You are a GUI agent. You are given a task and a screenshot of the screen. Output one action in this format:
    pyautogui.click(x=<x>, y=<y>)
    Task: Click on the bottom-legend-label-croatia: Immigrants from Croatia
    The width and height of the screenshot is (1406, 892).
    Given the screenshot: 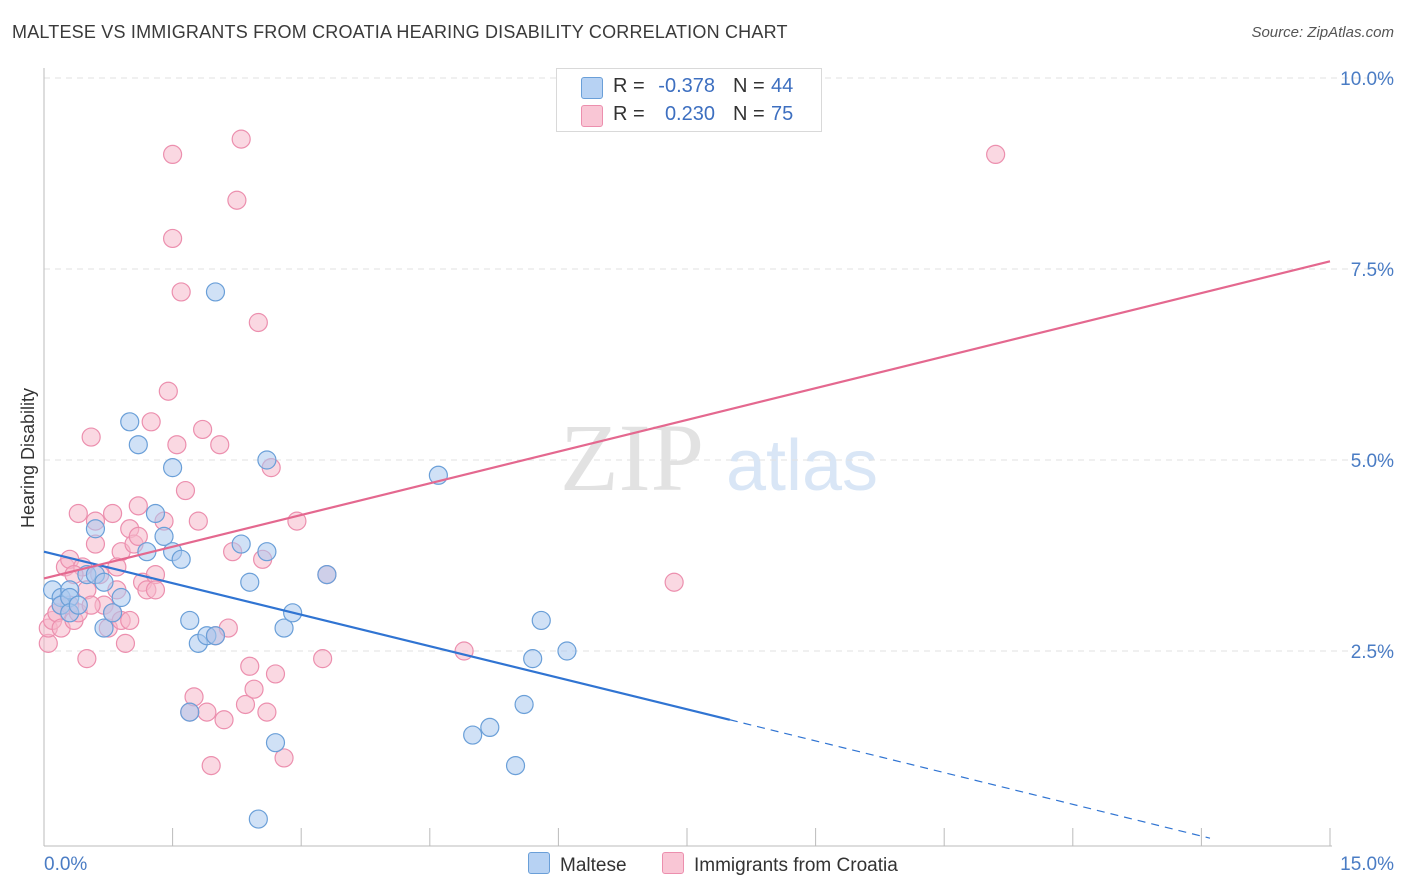 What is the action you would take?
    pyautogui.click(x=796, y=865)
    